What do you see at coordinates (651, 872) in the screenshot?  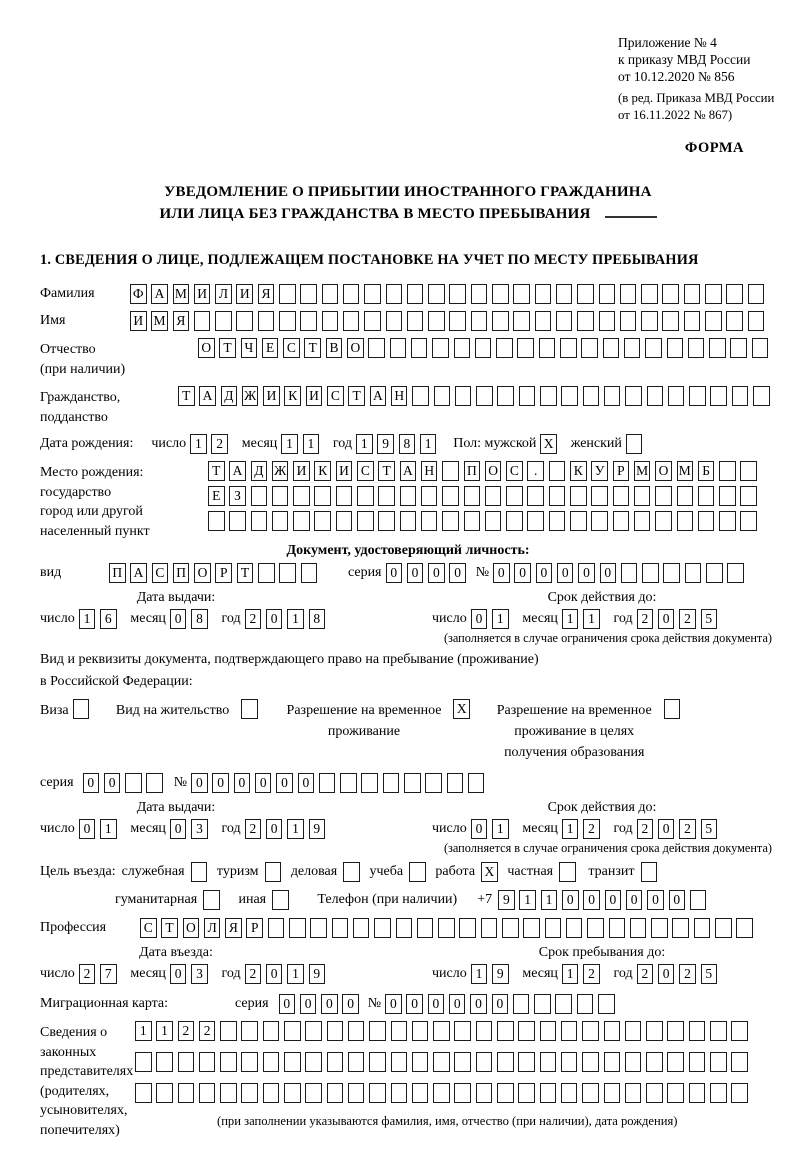 I see `purpose-transit-checkbox` at bounding box center [651, 872].